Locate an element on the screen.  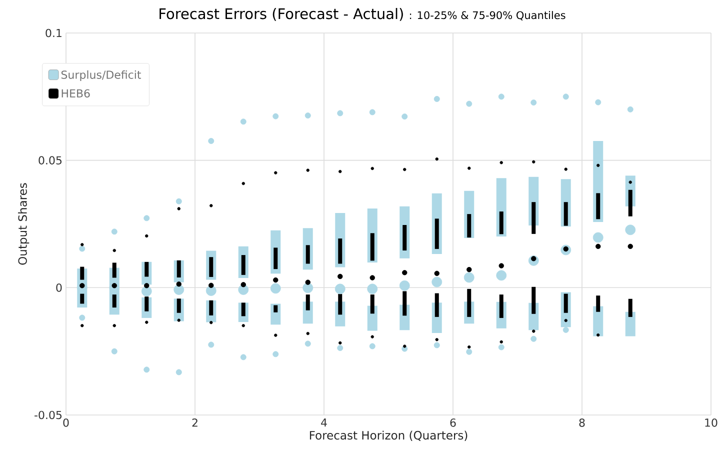
x-tick-label: 2 is located at coordinates (195, 422).